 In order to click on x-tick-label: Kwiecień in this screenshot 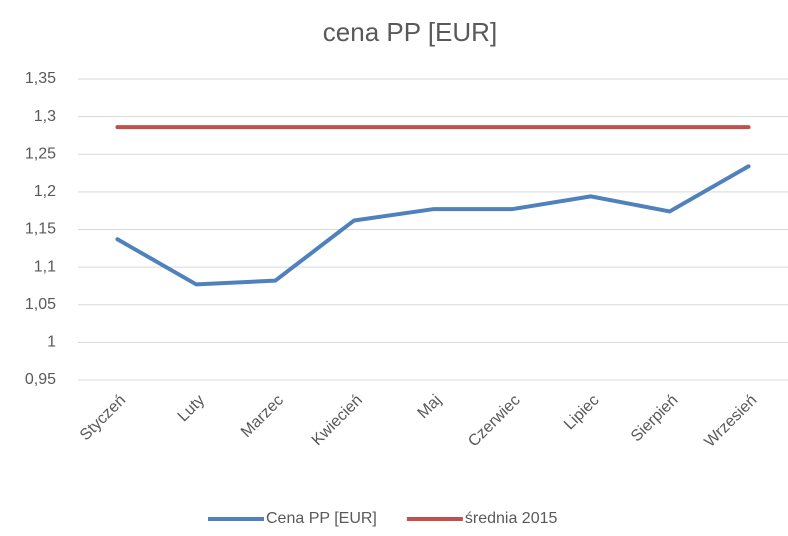, I will do `click(337, 420)`.